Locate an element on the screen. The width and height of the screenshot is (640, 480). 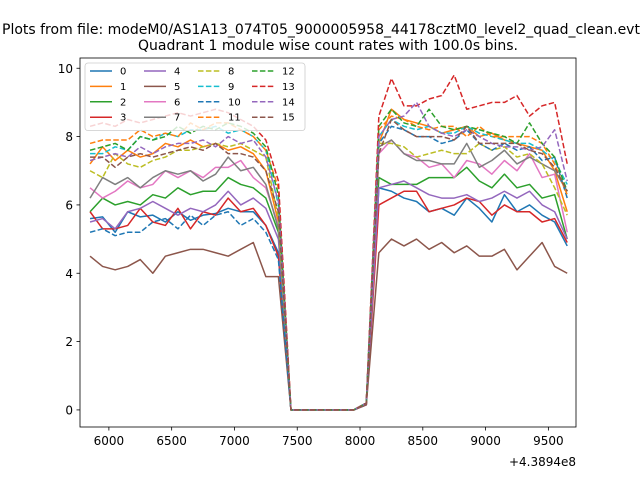
legend-label-0: 0 is located at coordinates (123, 72).